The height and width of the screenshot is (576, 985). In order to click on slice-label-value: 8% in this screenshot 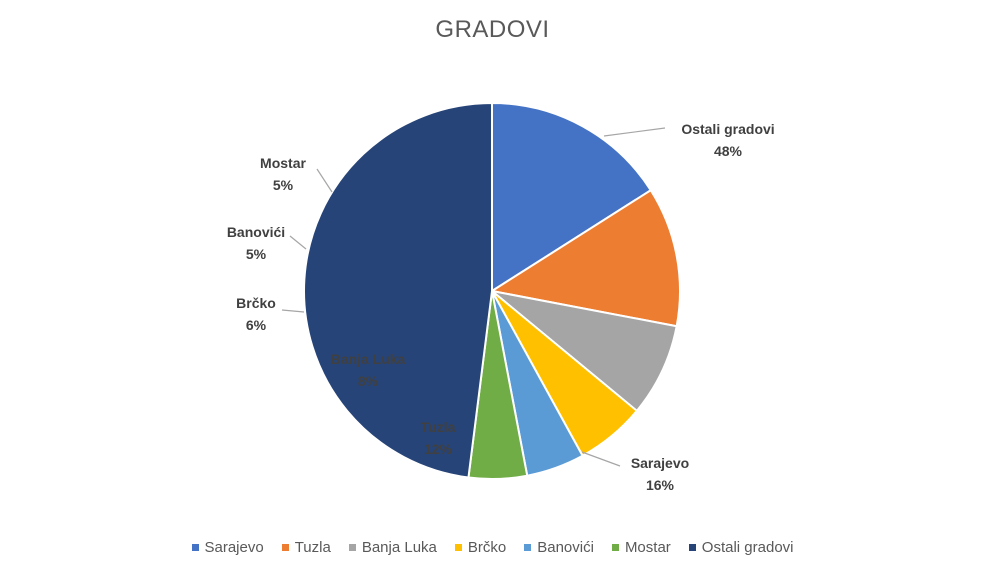, I will do `click(368, 381)`.